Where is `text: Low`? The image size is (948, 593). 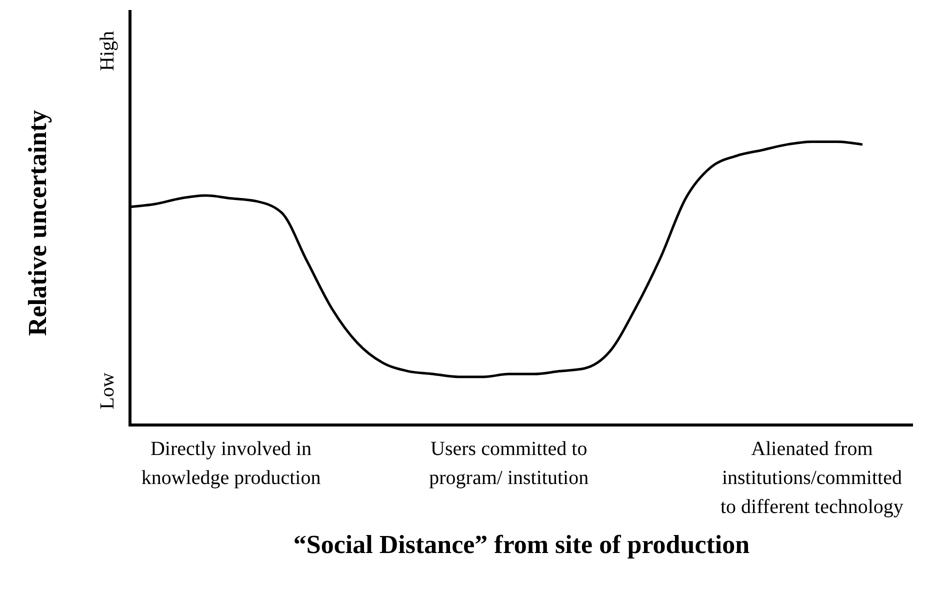
text: Low is located at coordinates (108, 391).